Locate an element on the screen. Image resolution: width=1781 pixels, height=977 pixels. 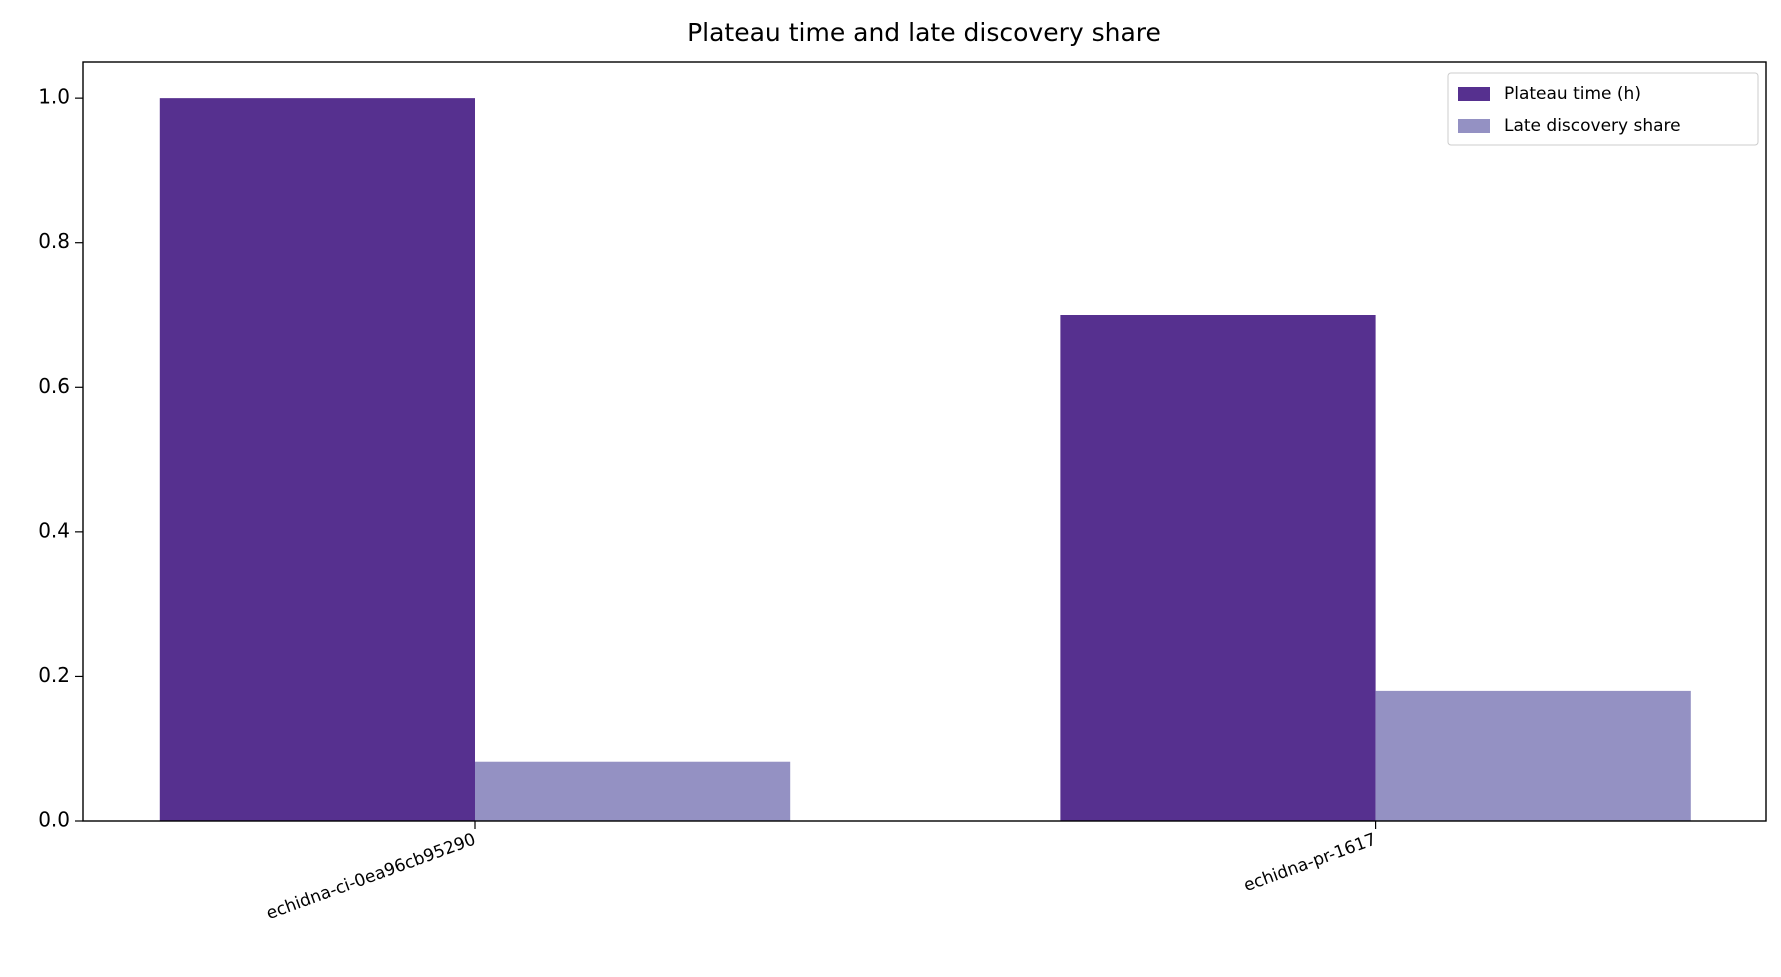
y-tick-label: 0.4 is located at coordinates (54, 530).